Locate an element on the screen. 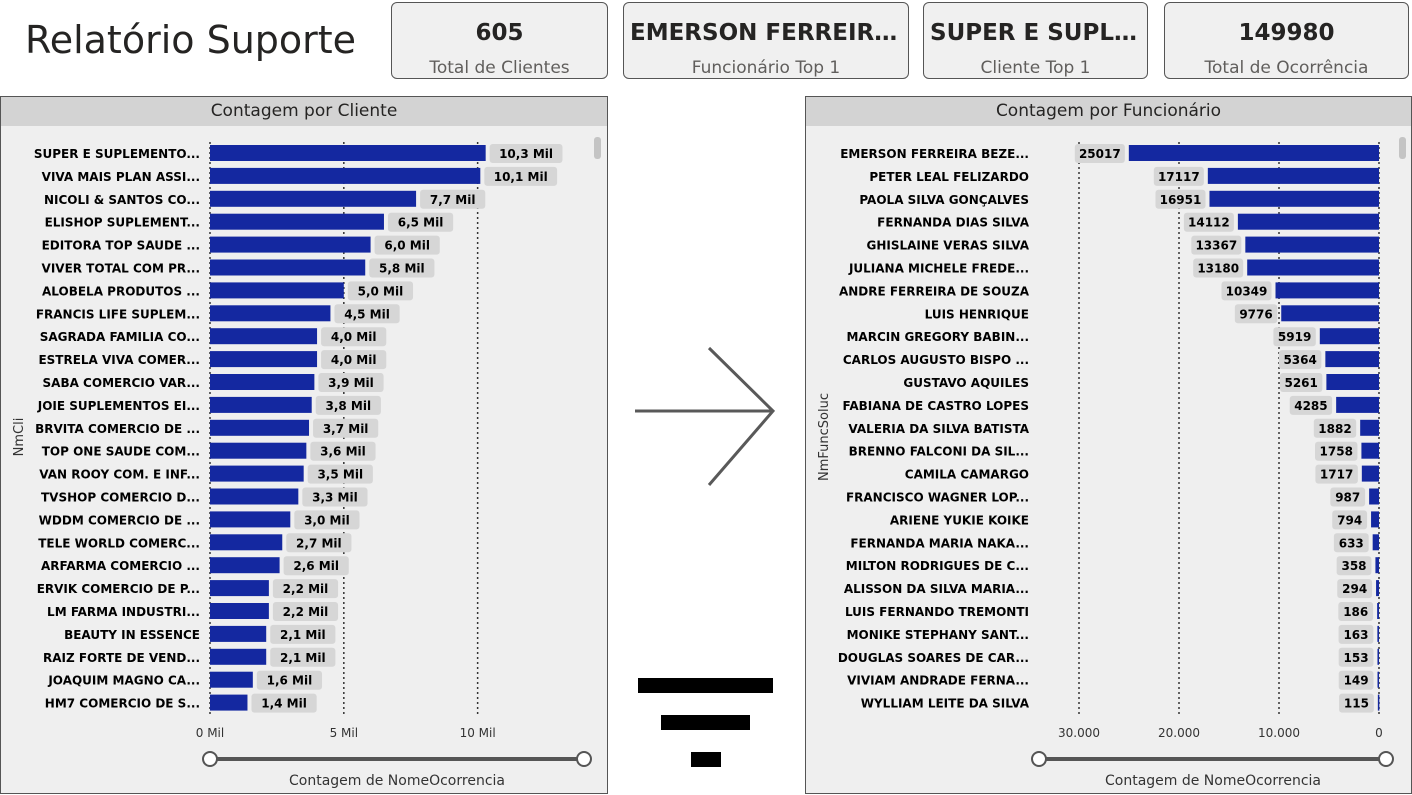 The image size is (1412, 795). arrow-right-icon is located at coordinates (705, 416).